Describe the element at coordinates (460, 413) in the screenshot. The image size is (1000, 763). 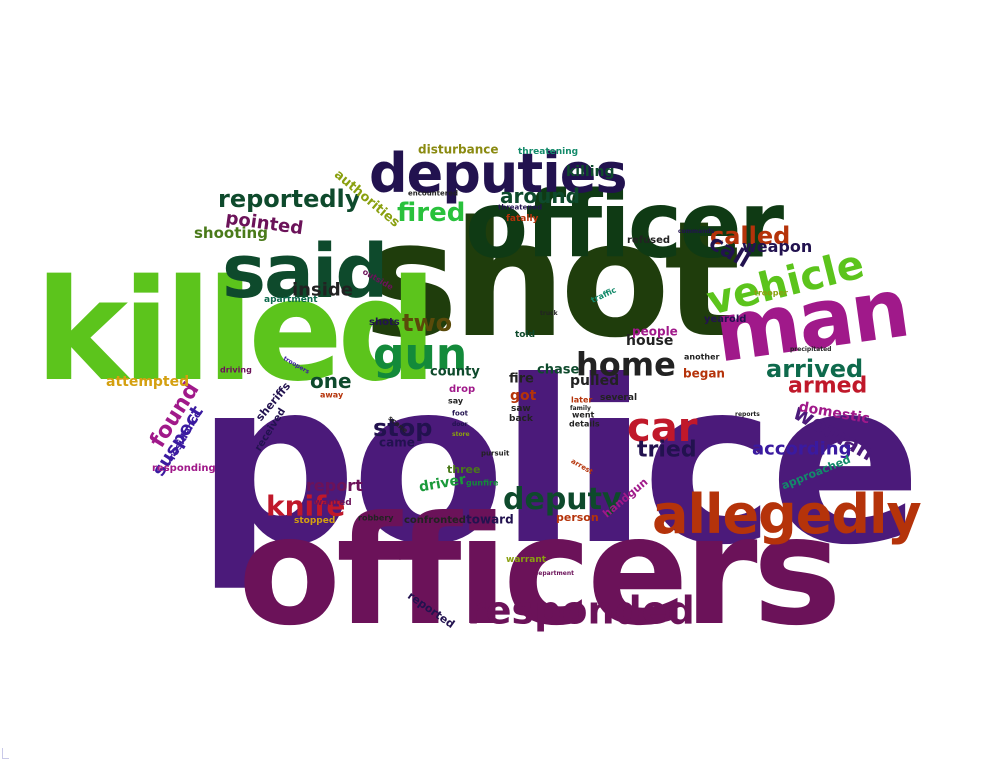
I see `word-foot: foot` at that location.